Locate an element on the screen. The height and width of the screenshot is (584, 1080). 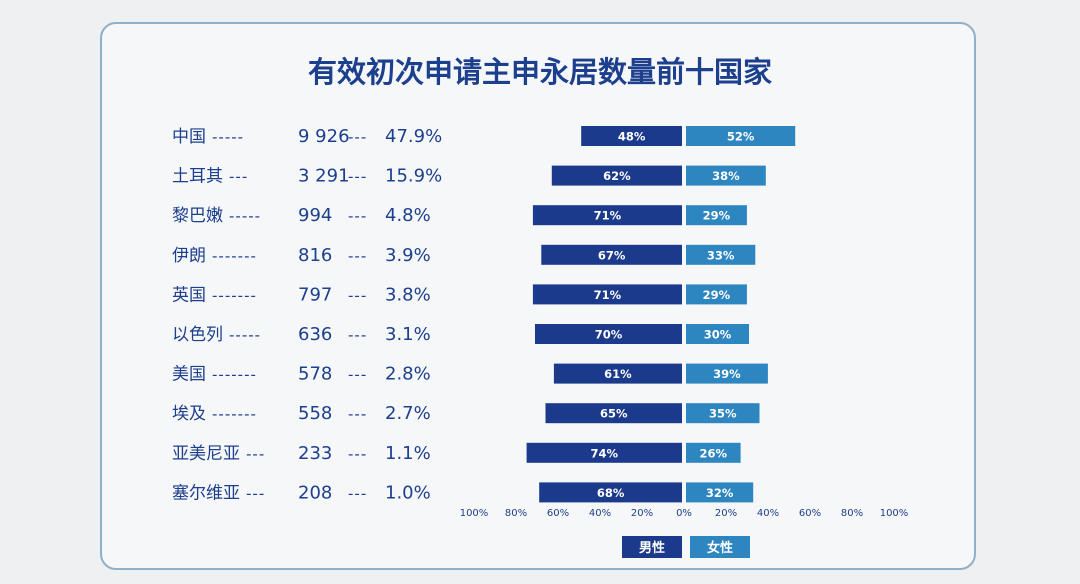
bar-label-male: 65% is located at coordinates (614, 414).